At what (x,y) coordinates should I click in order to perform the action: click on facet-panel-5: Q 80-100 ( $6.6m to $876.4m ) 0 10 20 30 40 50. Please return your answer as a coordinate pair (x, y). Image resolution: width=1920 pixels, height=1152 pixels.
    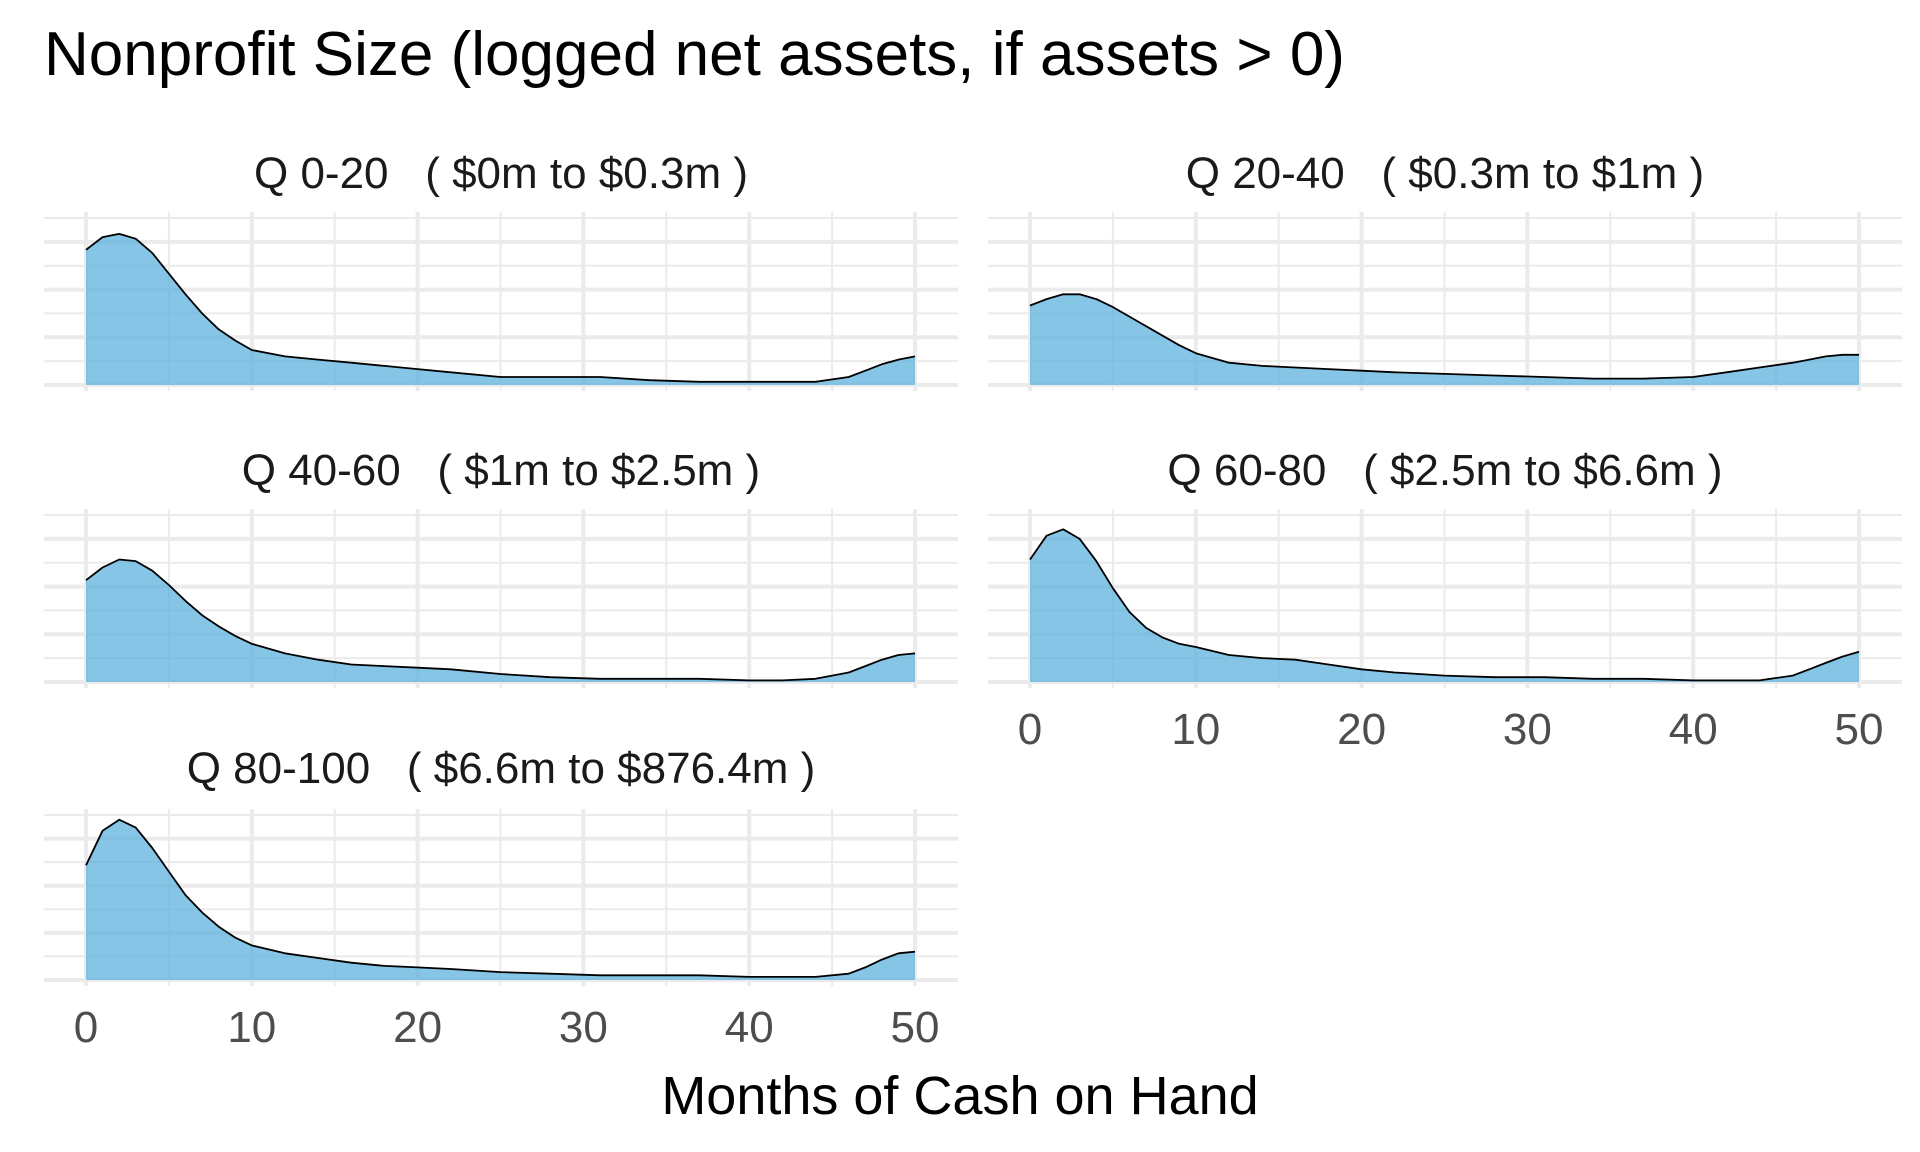
    Looking at the image, I should click on (501, 898).